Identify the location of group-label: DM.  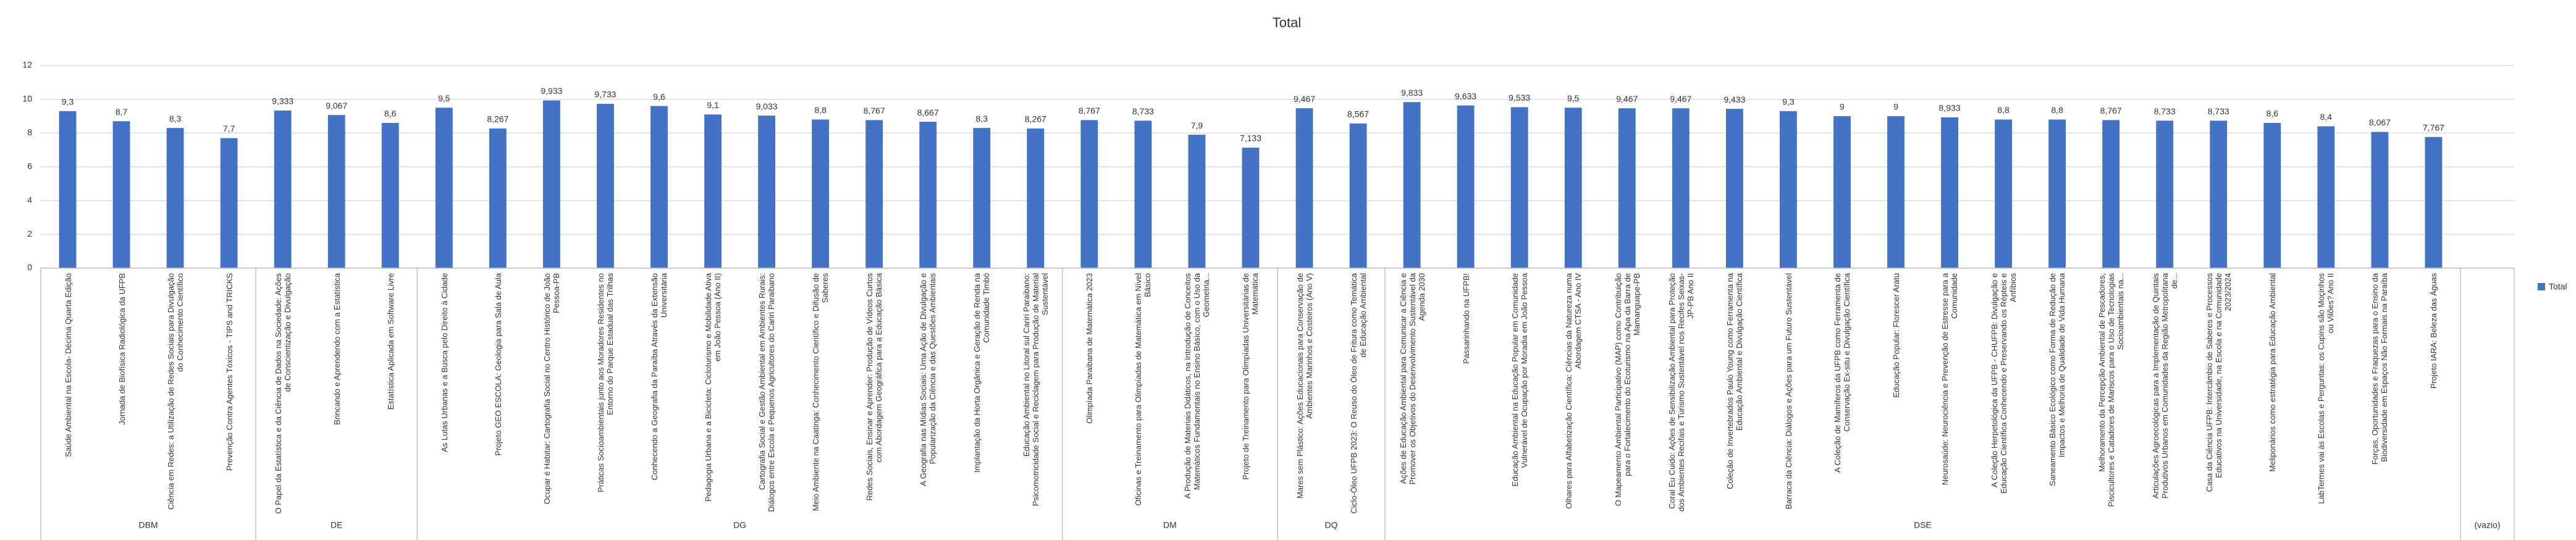
(1170, 525).